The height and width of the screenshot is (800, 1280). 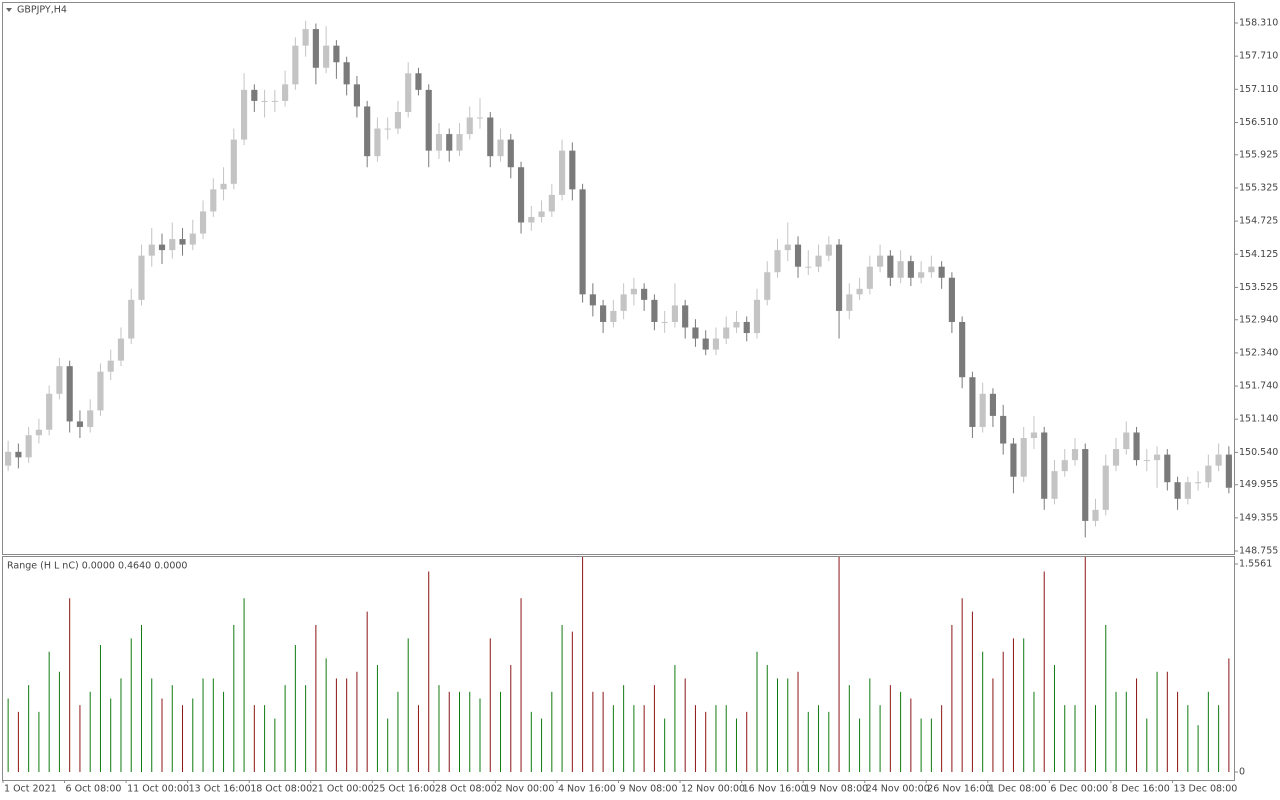 I want to click on x-tick-label: 6 Oct 08:00, so click(x=94, y=789).